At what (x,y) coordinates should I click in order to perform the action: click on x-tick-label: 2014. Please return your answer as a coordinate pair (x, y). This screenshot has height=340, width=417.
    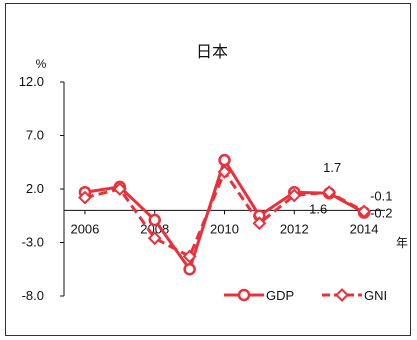
    Looking at the image, I should click on (364, 228).